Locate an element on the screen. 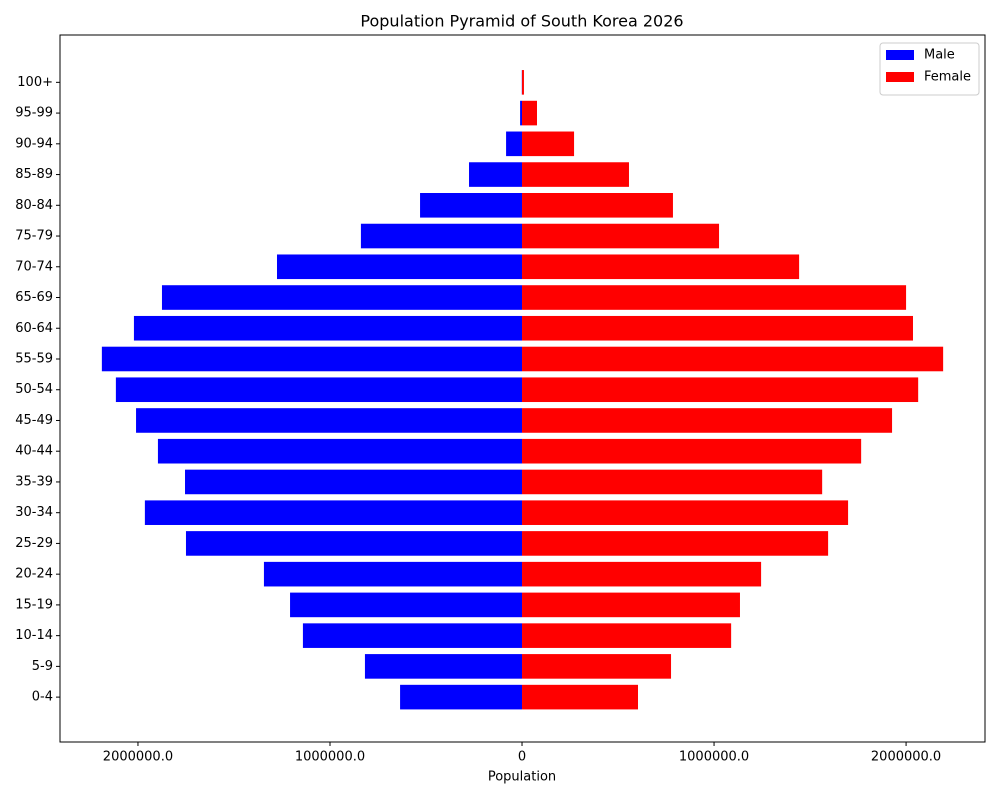 The height and width of the screenshot is (800, 1000). y-tick-label: 80-84 is located at coordinates (34, 205).